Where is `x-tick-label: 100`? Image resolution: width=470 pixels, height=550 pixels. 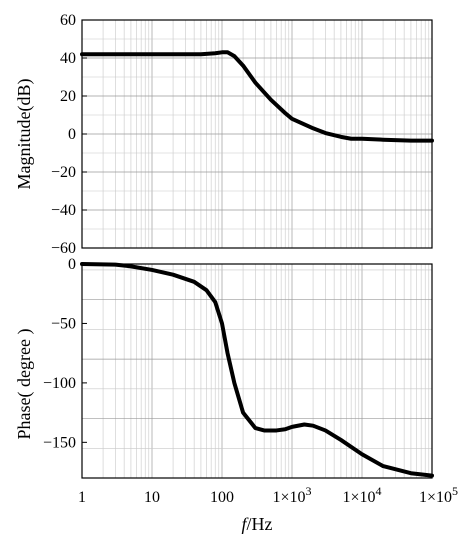 x-tick-label: 100 is located at coordinates (222, 497).